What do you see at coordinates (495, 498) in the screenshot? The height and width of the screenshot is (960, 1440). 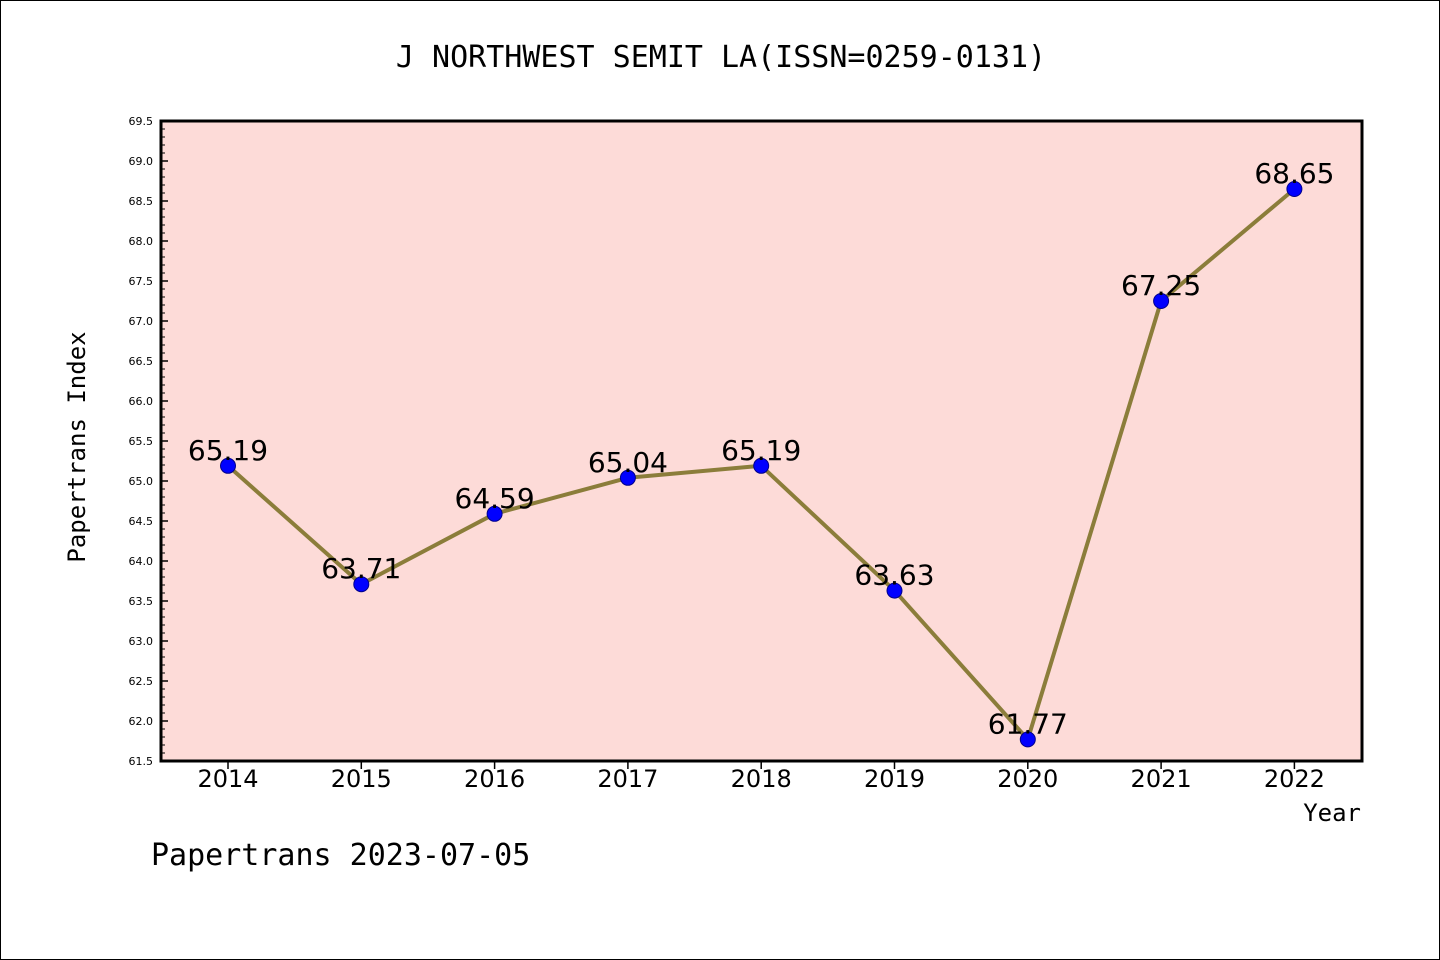 I see `data-label: 64.59` at bounding box center [495, 498].